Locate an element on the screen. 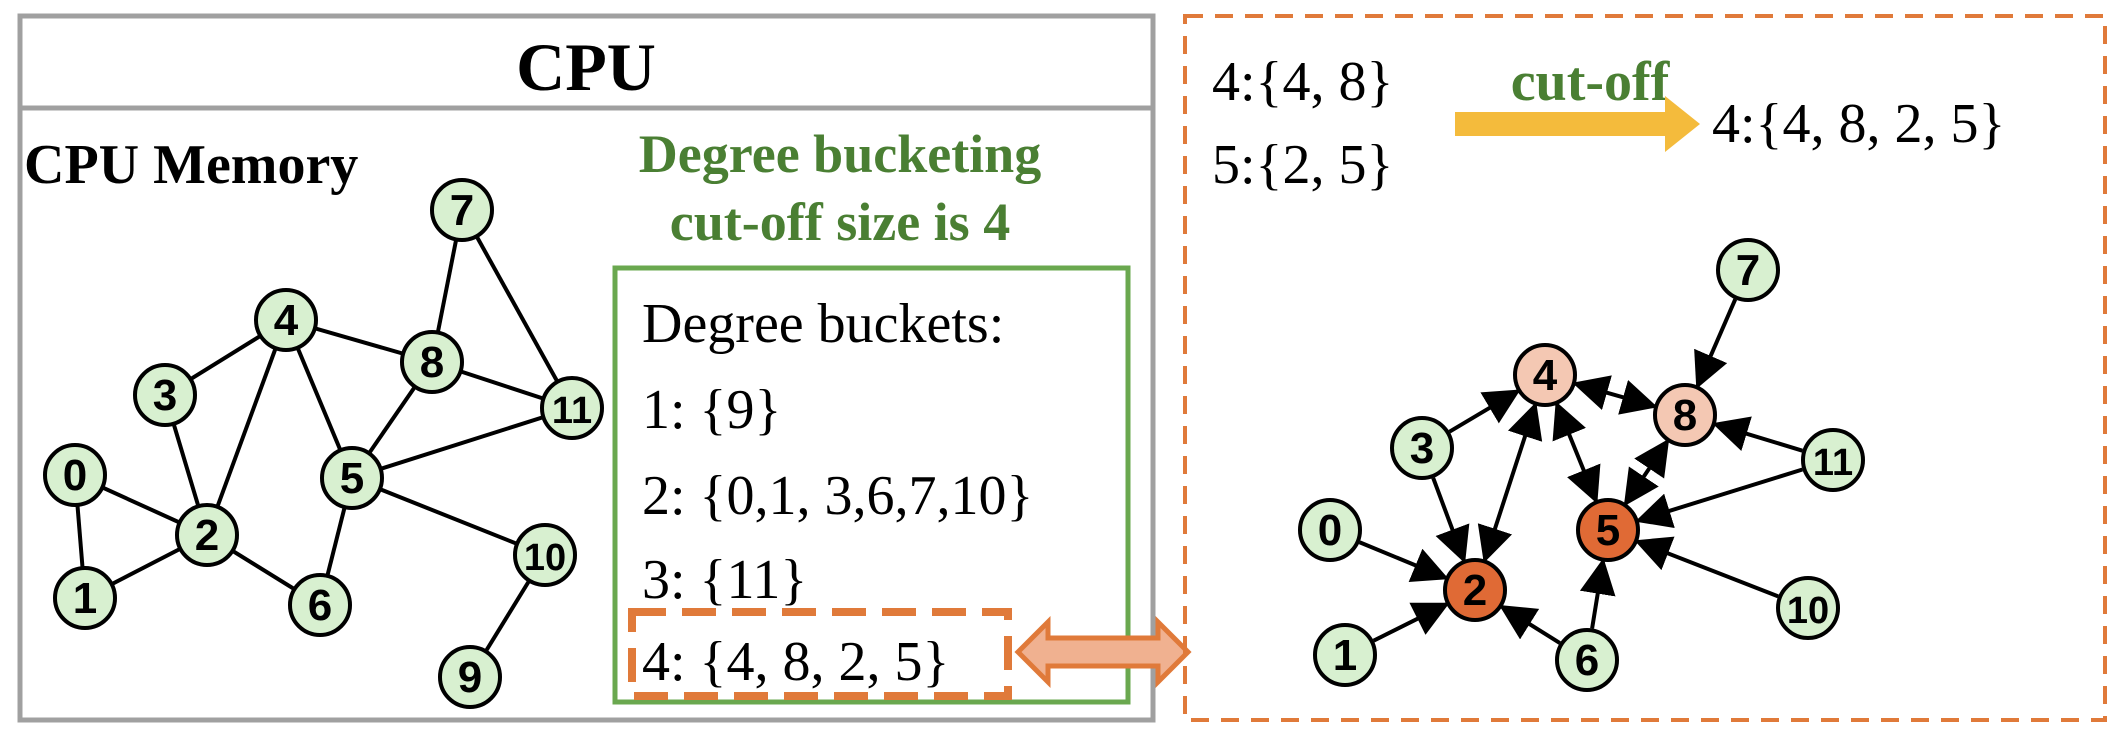  cpu-node-7: 7 is located at coordinates (462, 210).